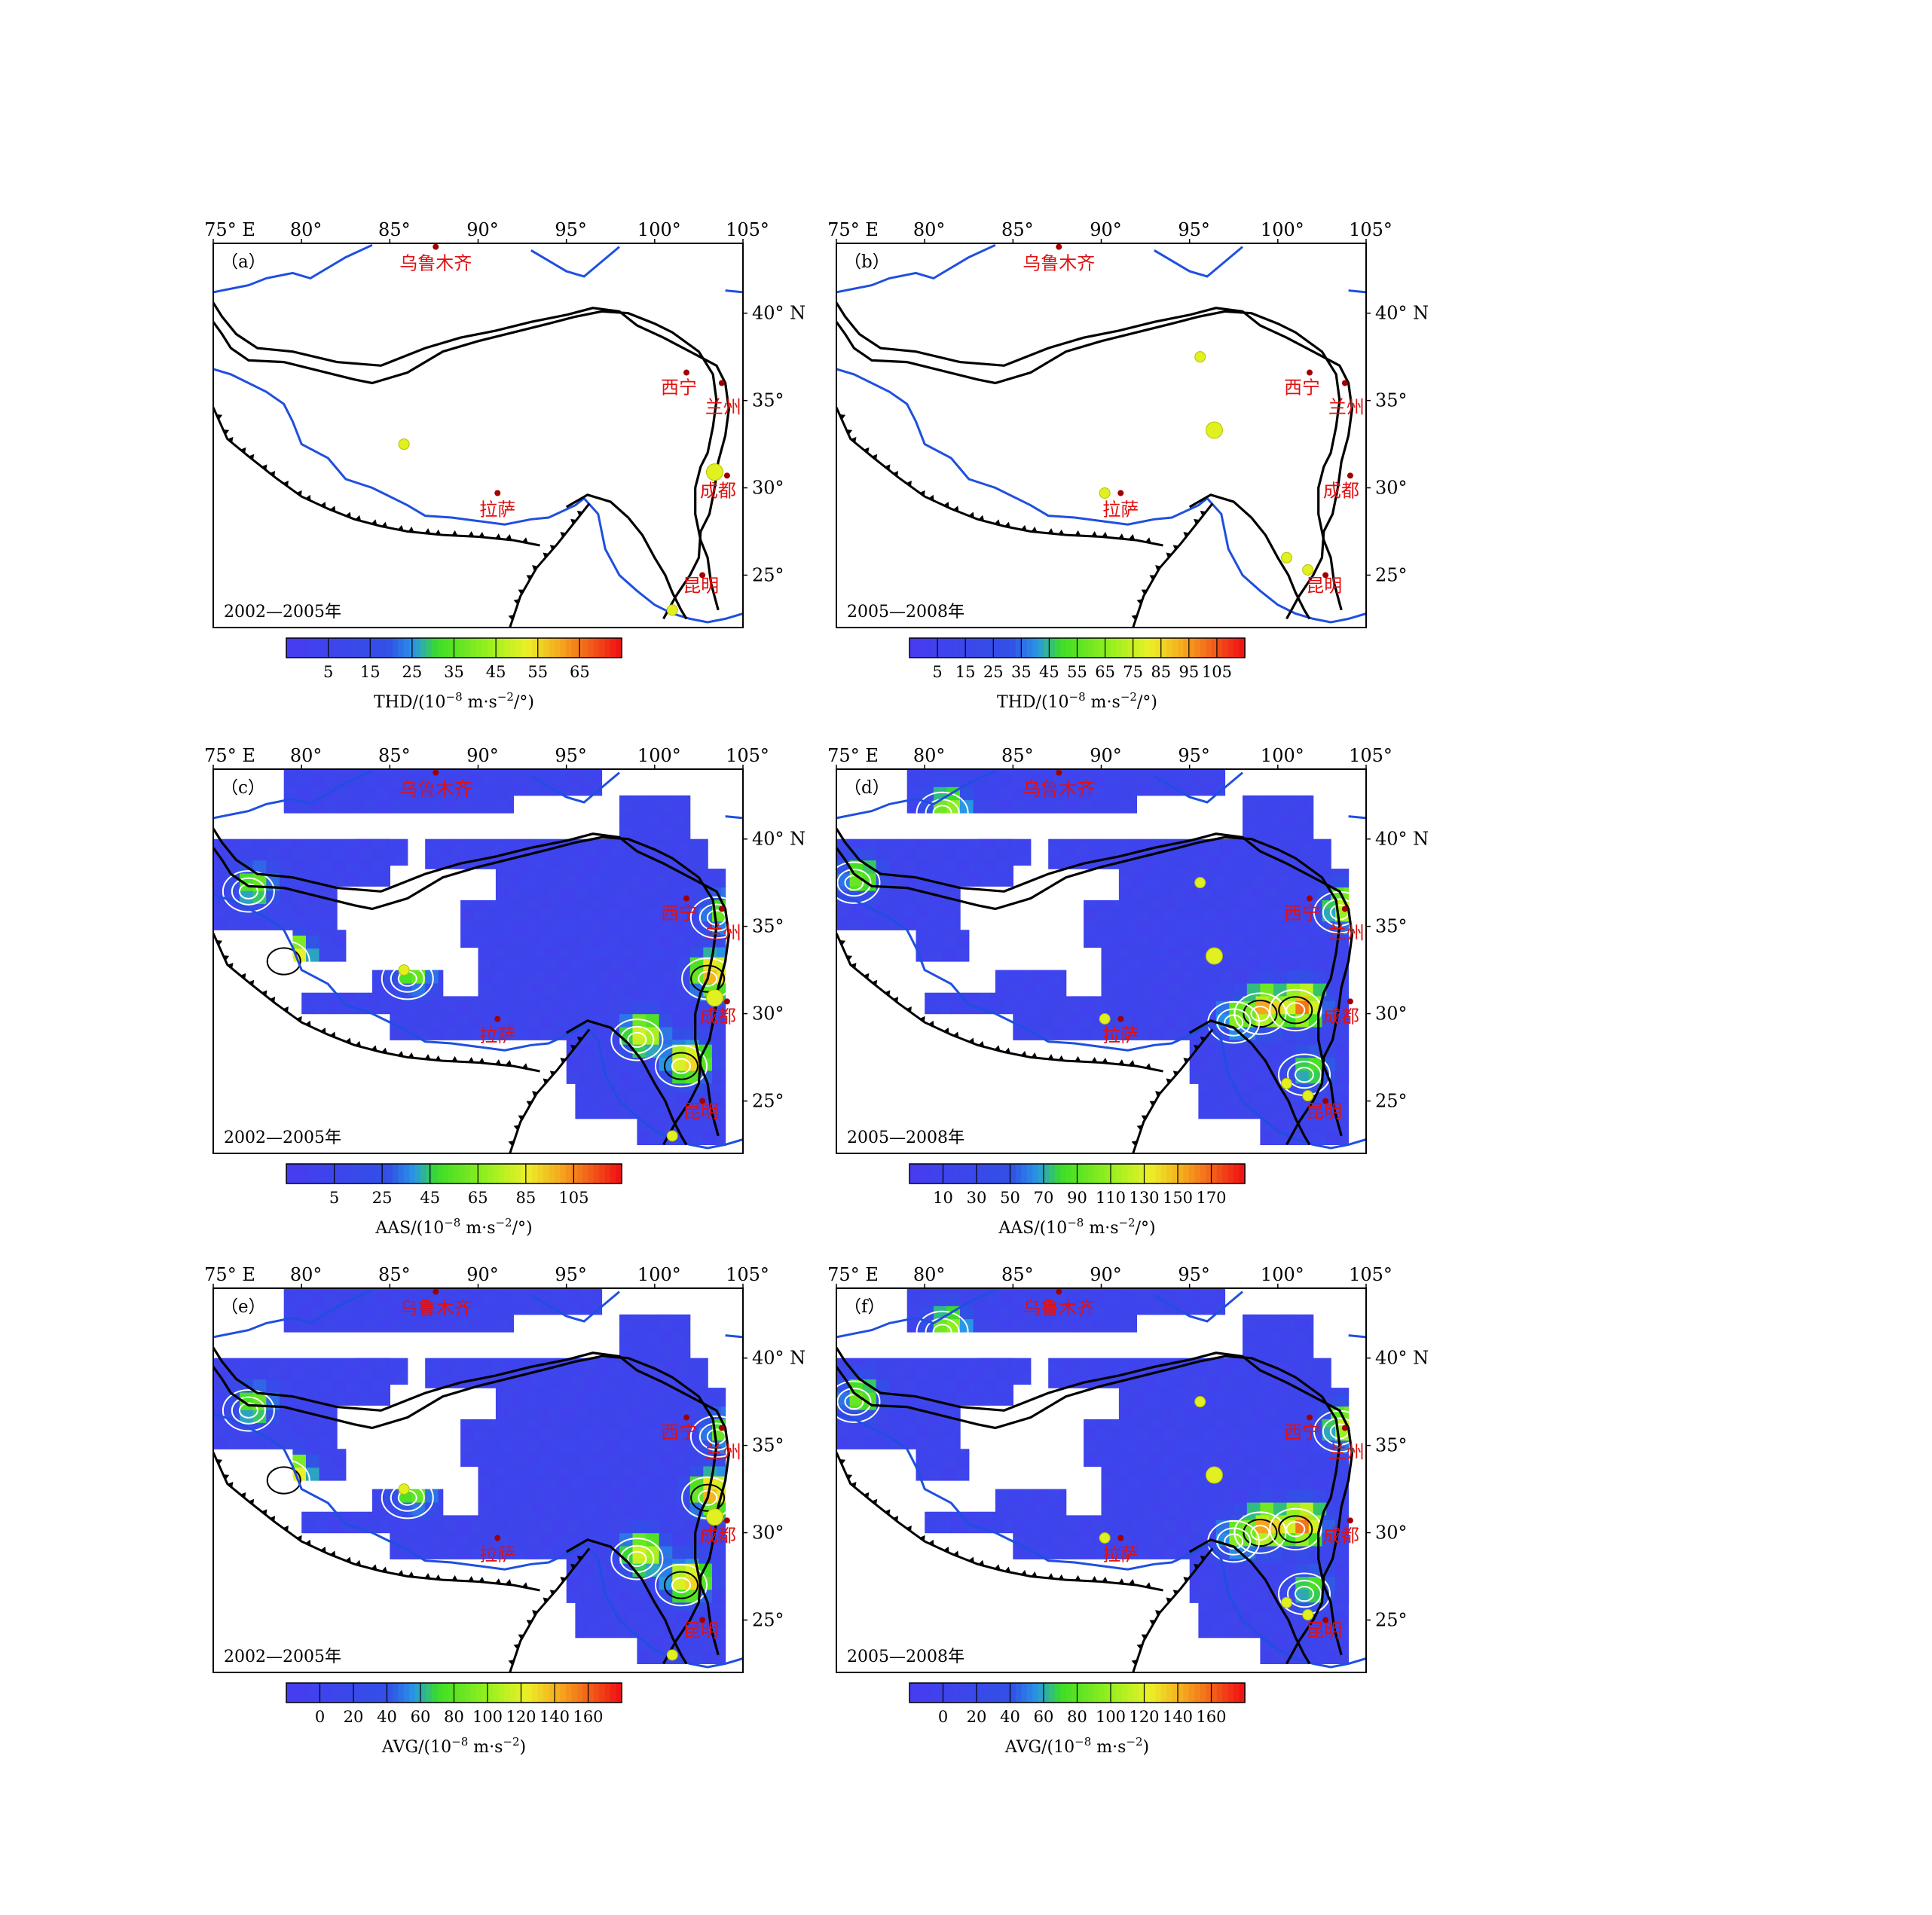 This screenshot has width=1932, height=1915. I want to click on fault-line, so click(1094, 986).